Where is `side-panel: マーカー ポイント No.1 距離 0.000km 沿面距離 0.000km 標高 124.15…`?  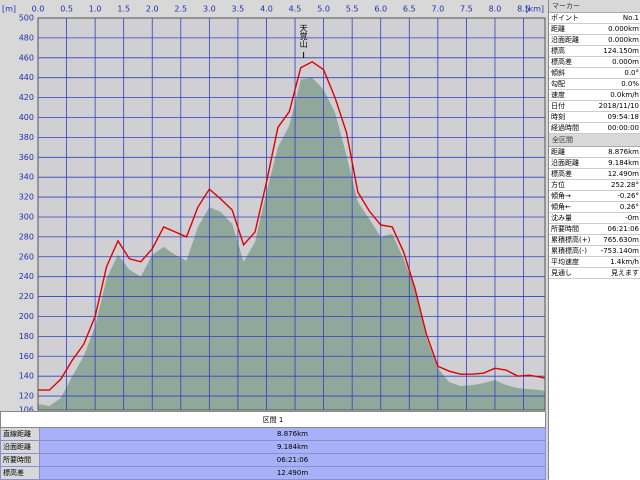 side-panel: マーカー ポイント No.1 距離 0.000km 沿面距離 0.000km 標高 124.15… is located at coordinates (594, 240).